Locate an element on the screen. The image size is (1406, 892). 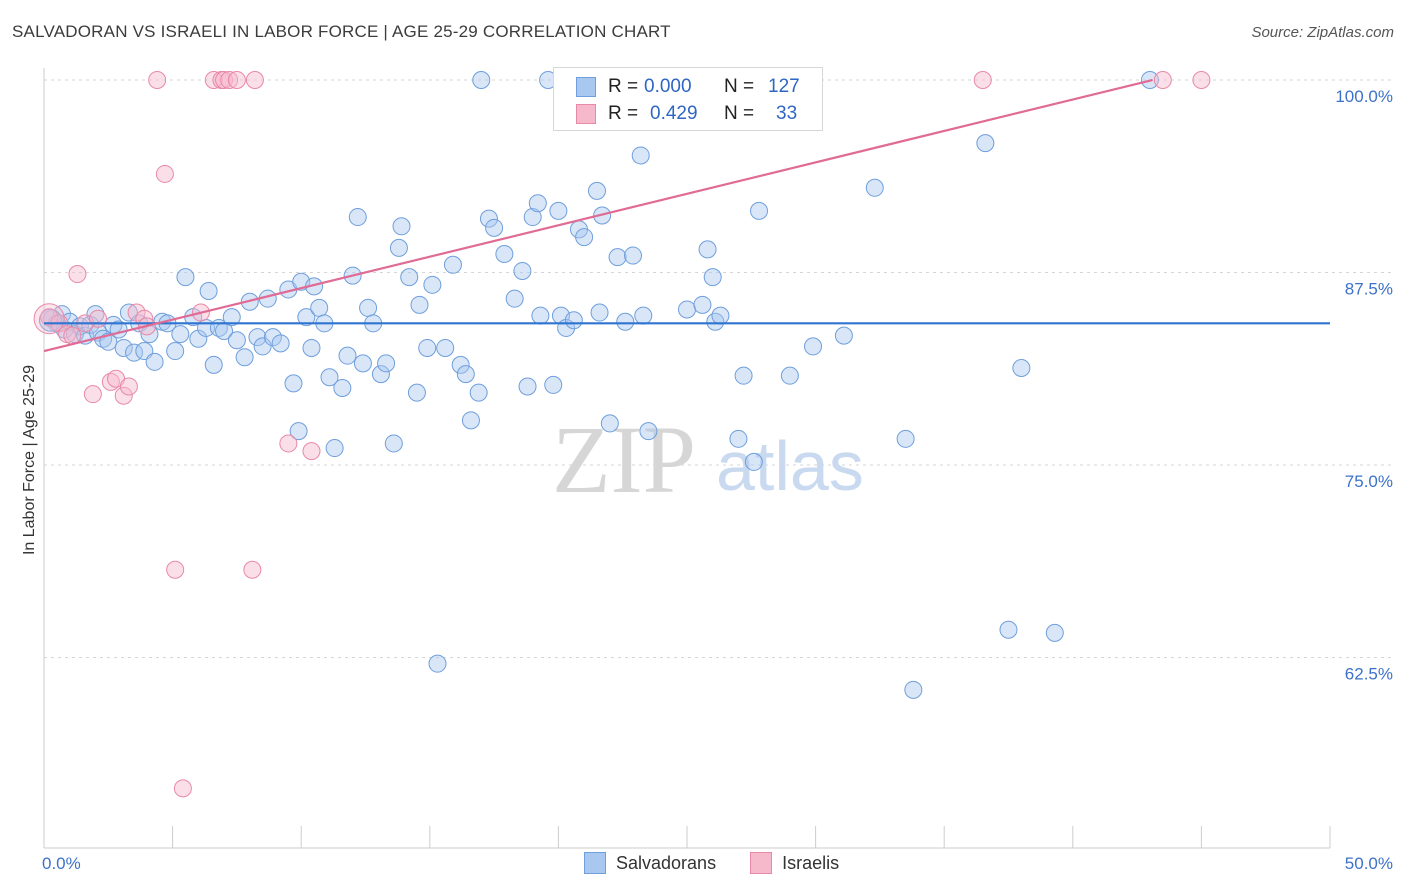
n-value: 127 is located at coordinates (784, 86).